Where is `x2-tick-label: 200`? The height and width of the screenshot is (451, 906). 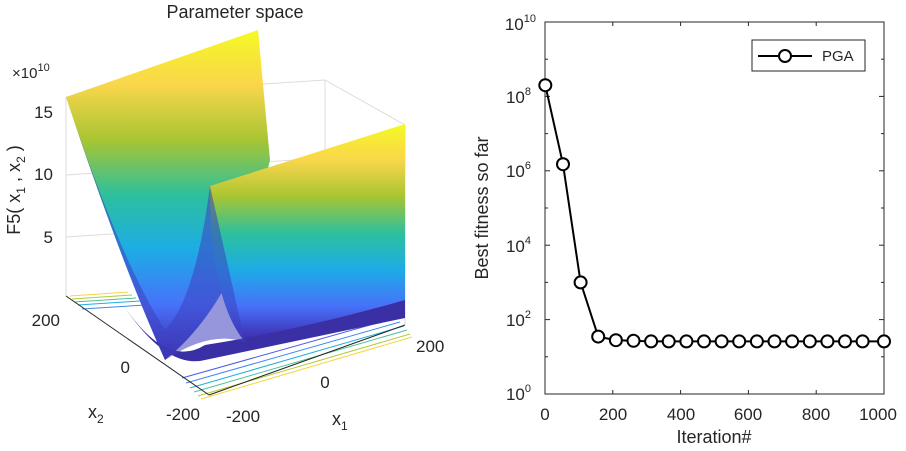
x2-tick-label: 200 is located at coordinates (46, 320).